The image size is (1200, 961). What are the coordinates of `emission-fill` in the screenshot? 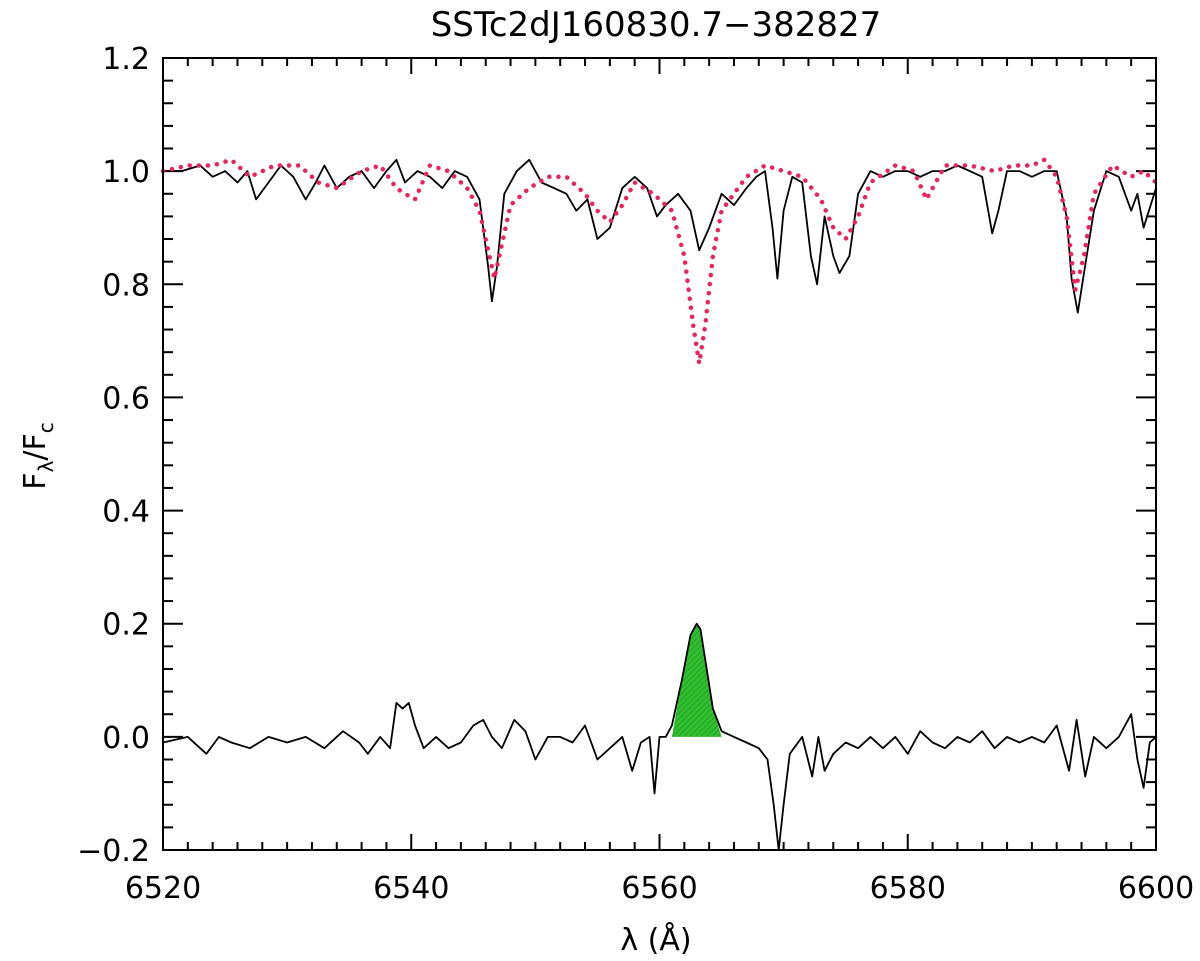 It's located at (696, 680).